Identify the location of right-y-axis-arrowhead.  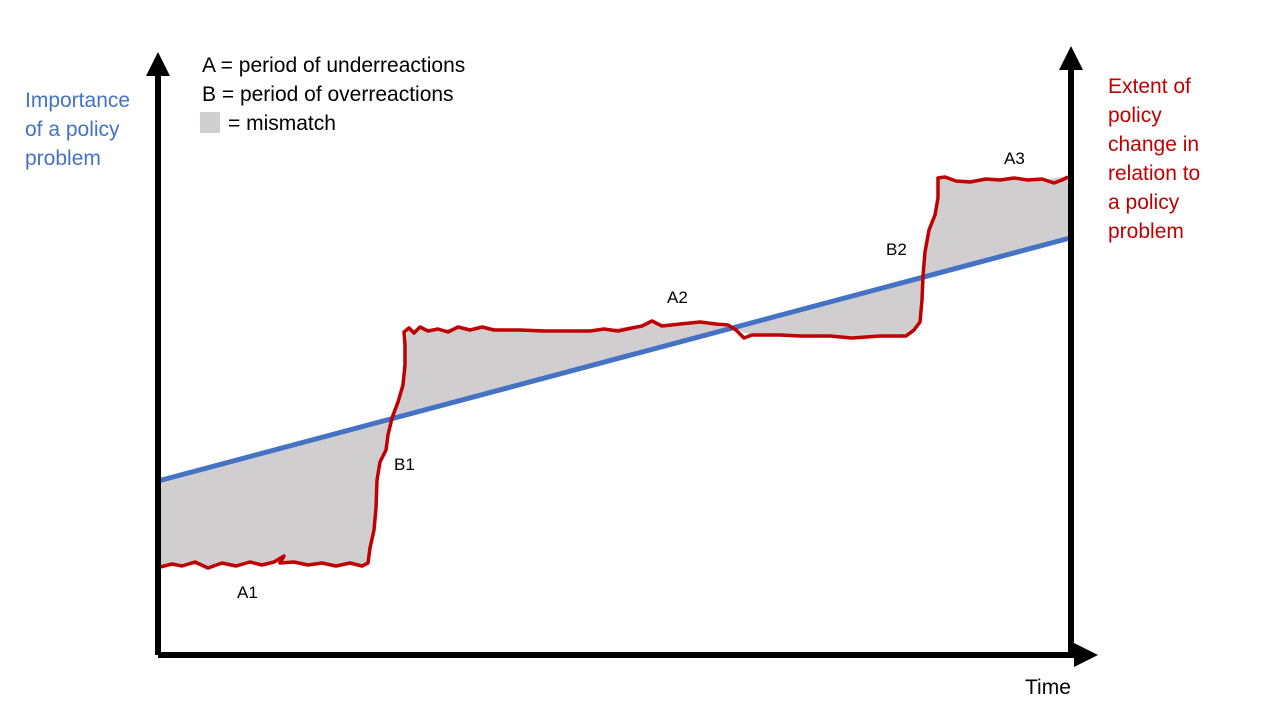
(1071, 58).